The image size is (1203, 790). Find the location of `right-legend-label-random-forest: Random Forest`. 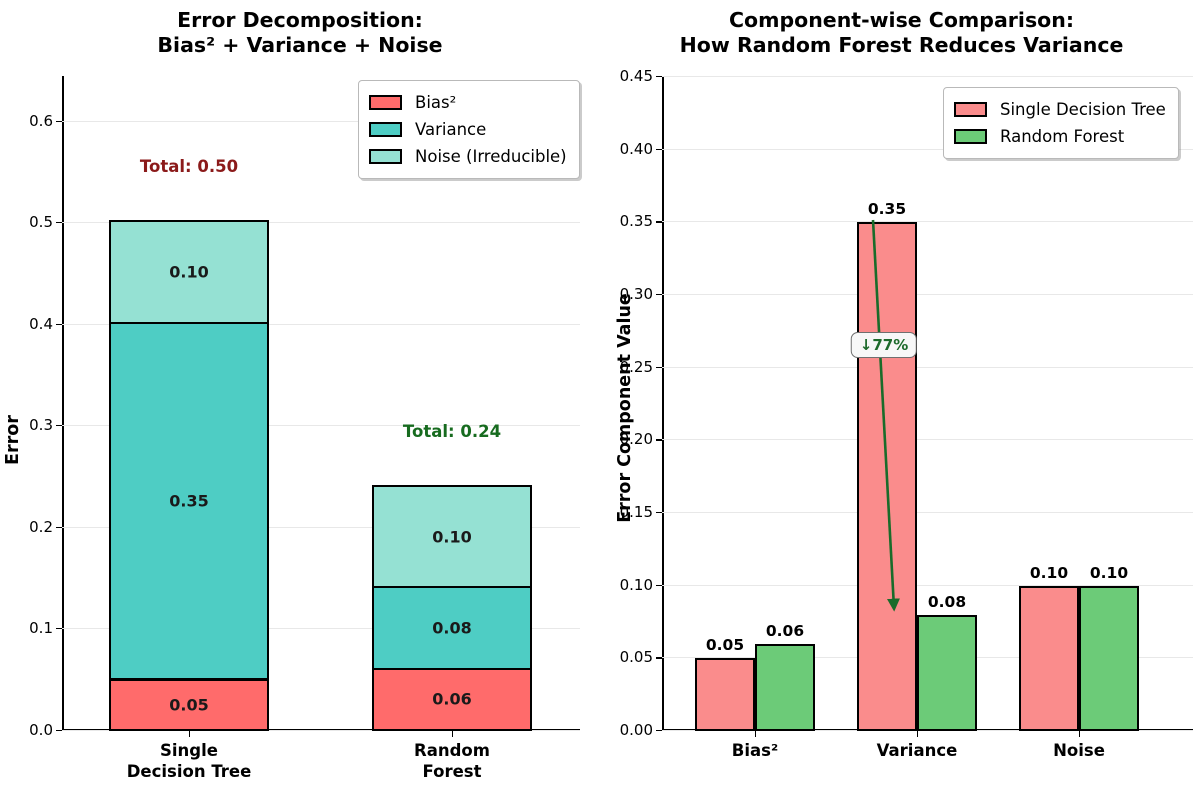

right-legend-label-random-forest: Random Forest is located at coordinates (1062, 136).